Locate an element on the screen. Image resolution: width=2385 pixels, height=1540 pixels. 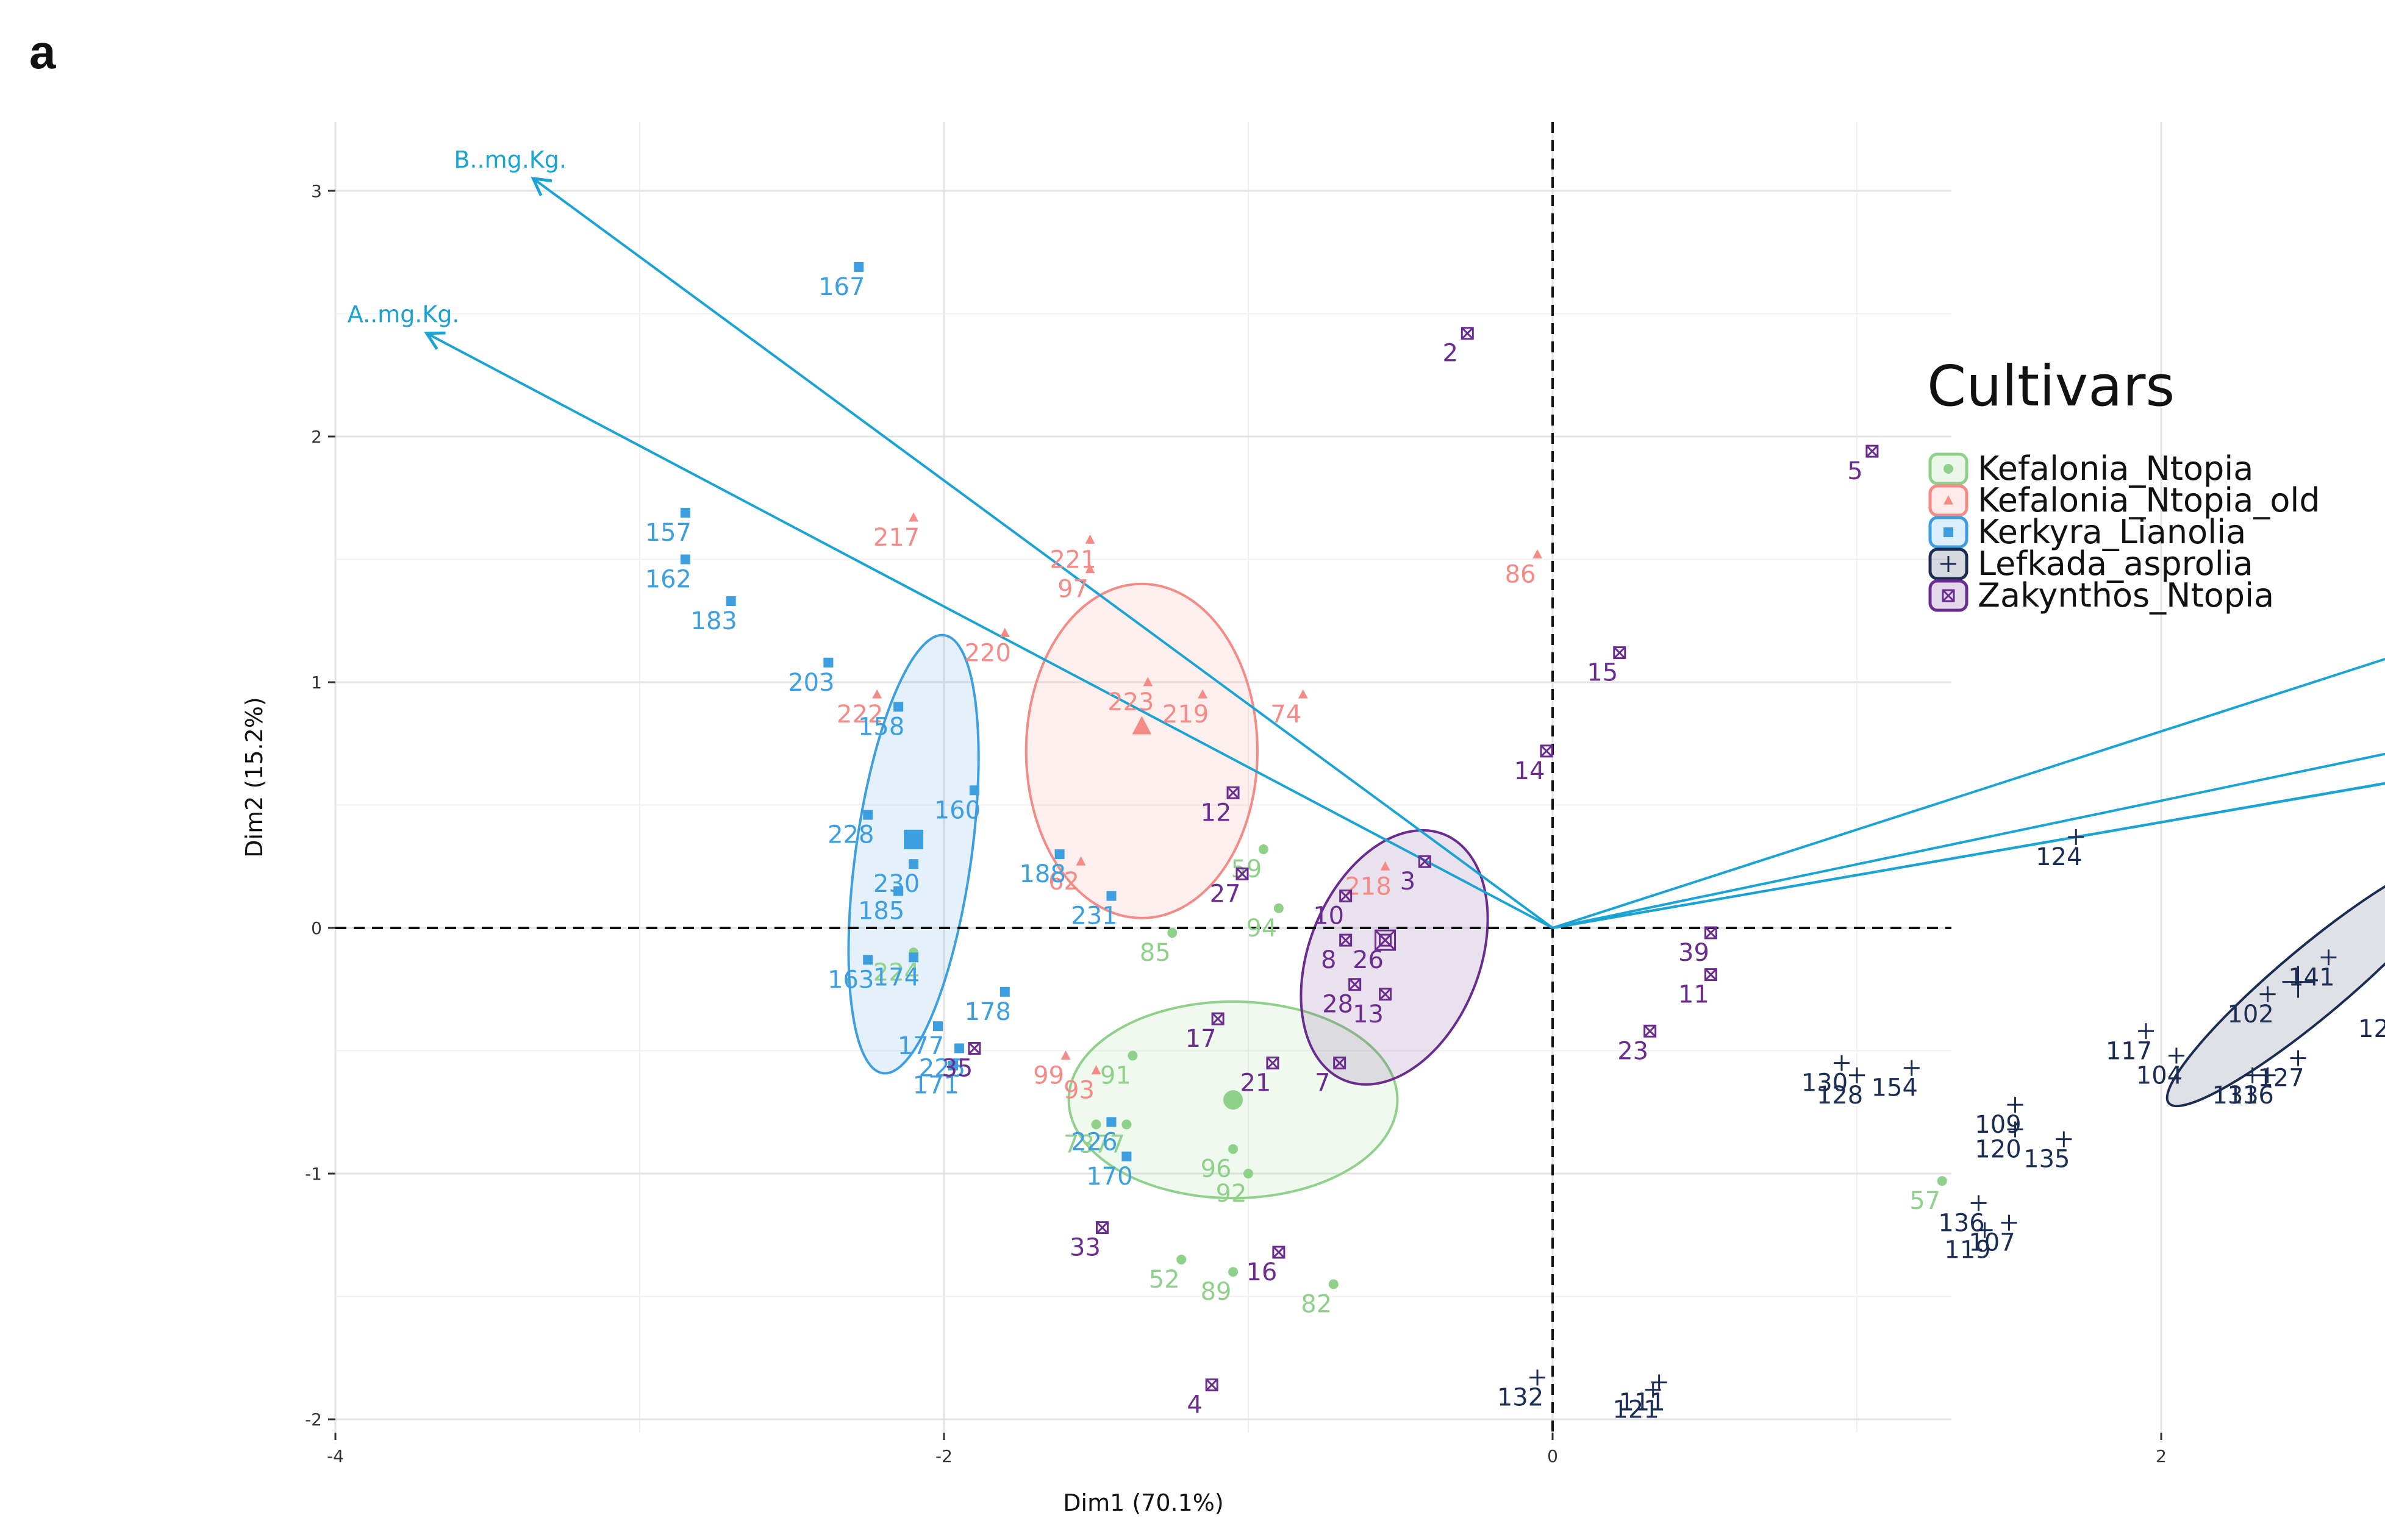
point-label: 231 is located at coordinates (1094, 916).